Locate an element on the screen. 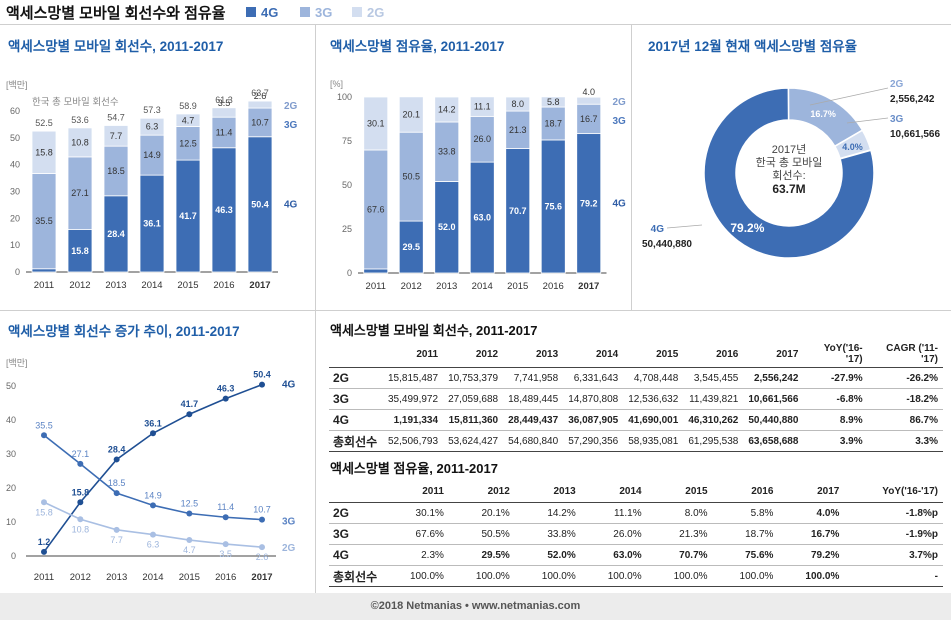  table-cell: 12,536,632 is located at coordinates (653, 399).